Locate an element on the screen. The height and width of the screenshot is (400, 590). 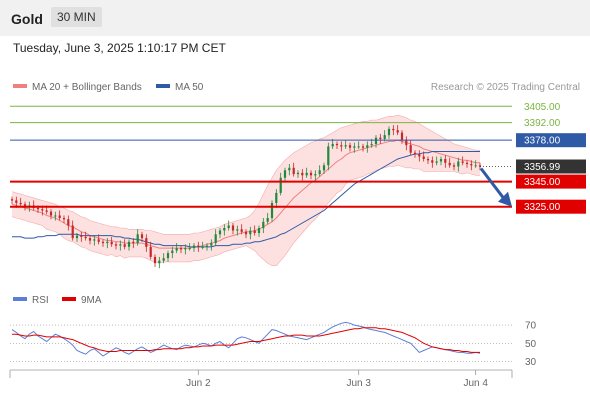
rsi-tick-label: 50 is located at coordinates (531, 344).